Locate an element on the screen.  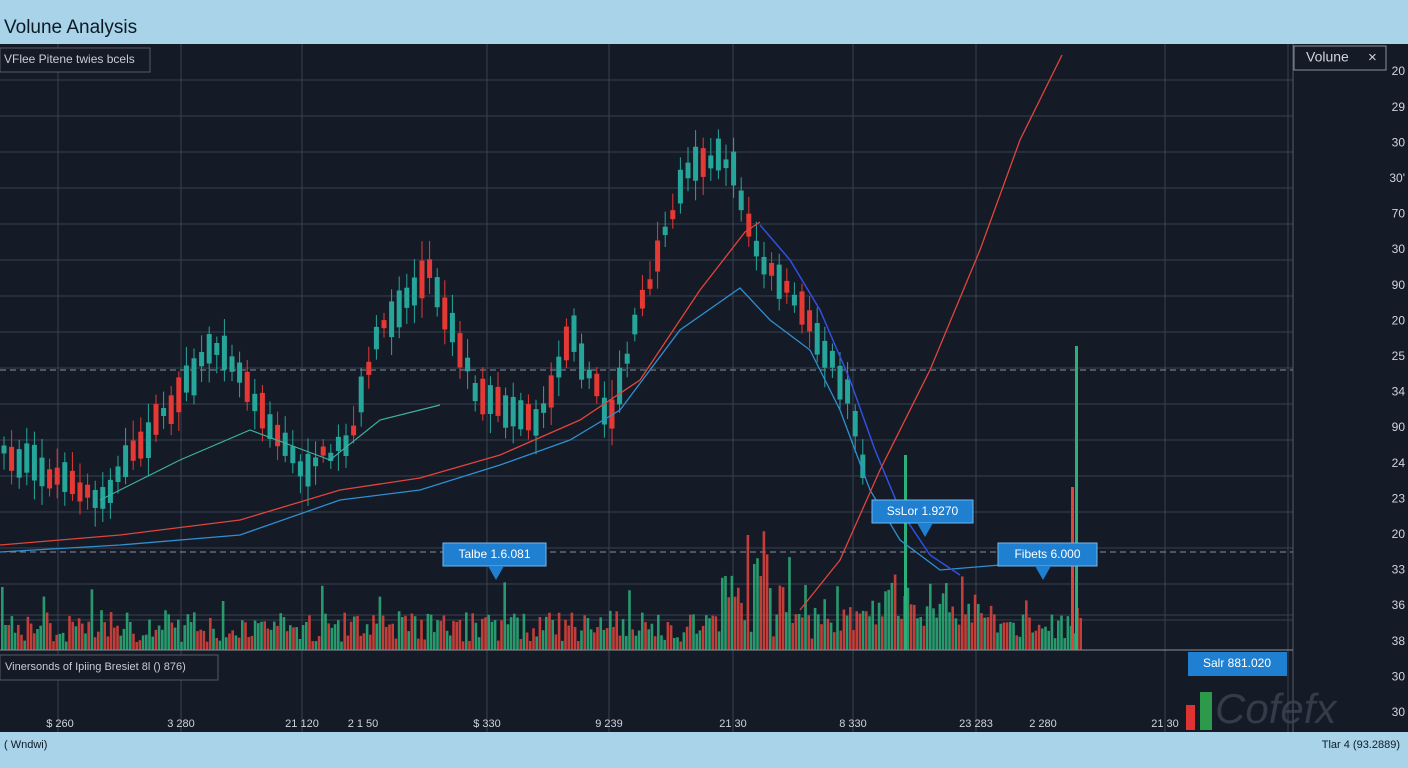
panel-close: × is located at coordinates (1372, 57).